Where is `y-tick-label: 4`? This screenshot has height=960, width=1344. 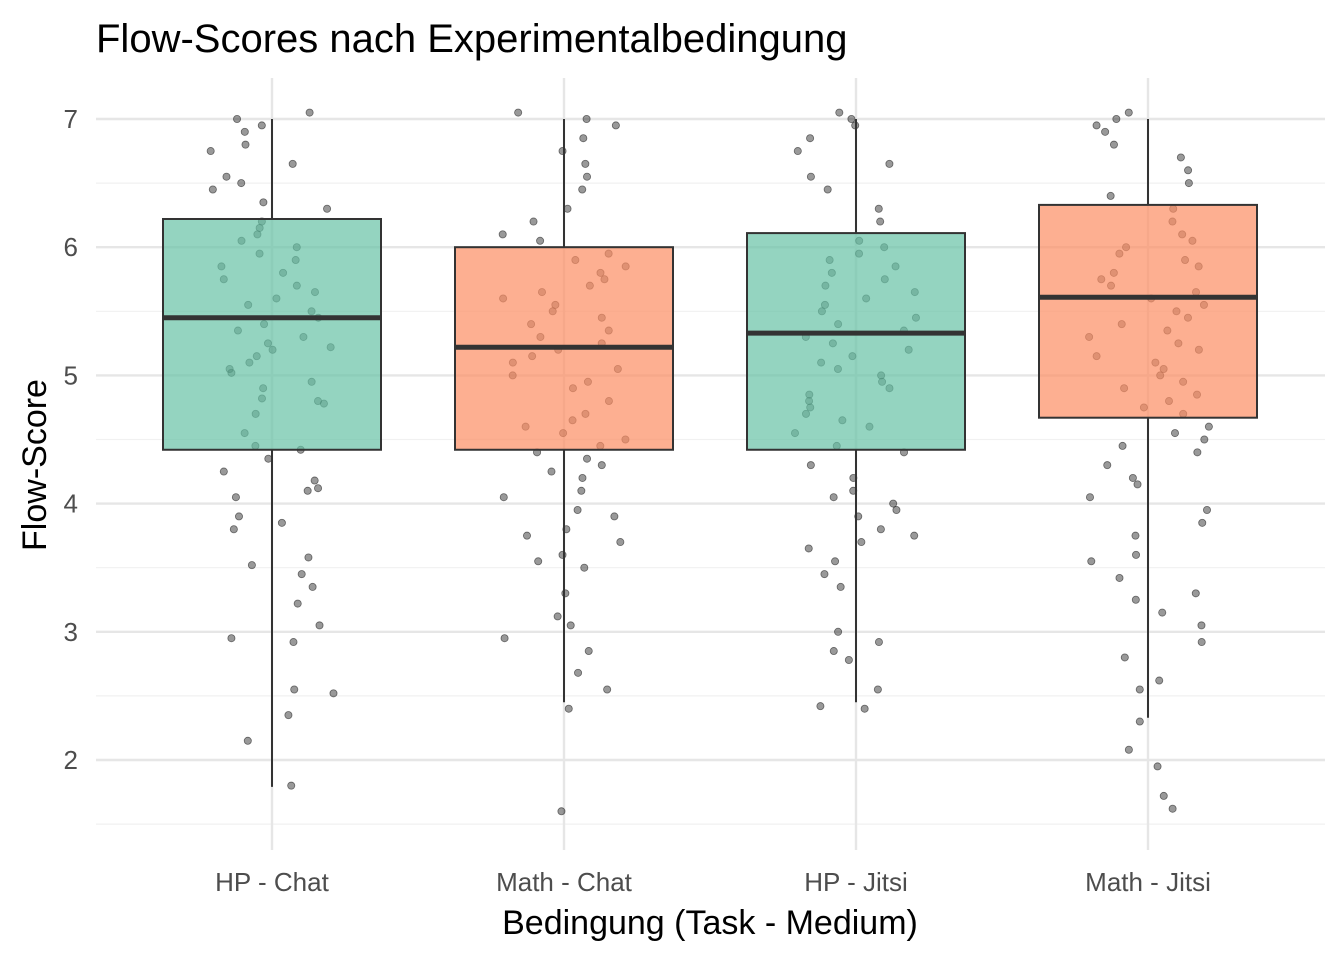 y-tick-label: 4 is located at coordinates (71, 504).